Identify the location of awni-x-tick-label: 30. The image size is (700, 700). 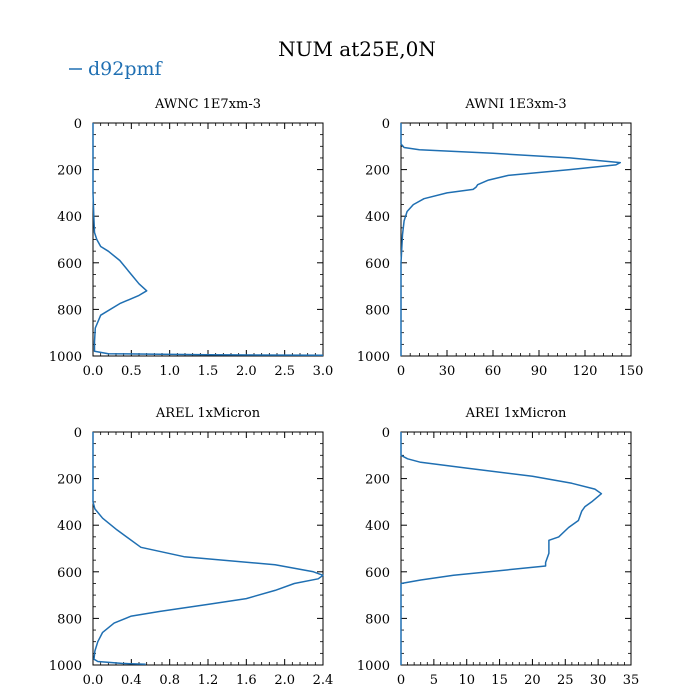
(447, 371).